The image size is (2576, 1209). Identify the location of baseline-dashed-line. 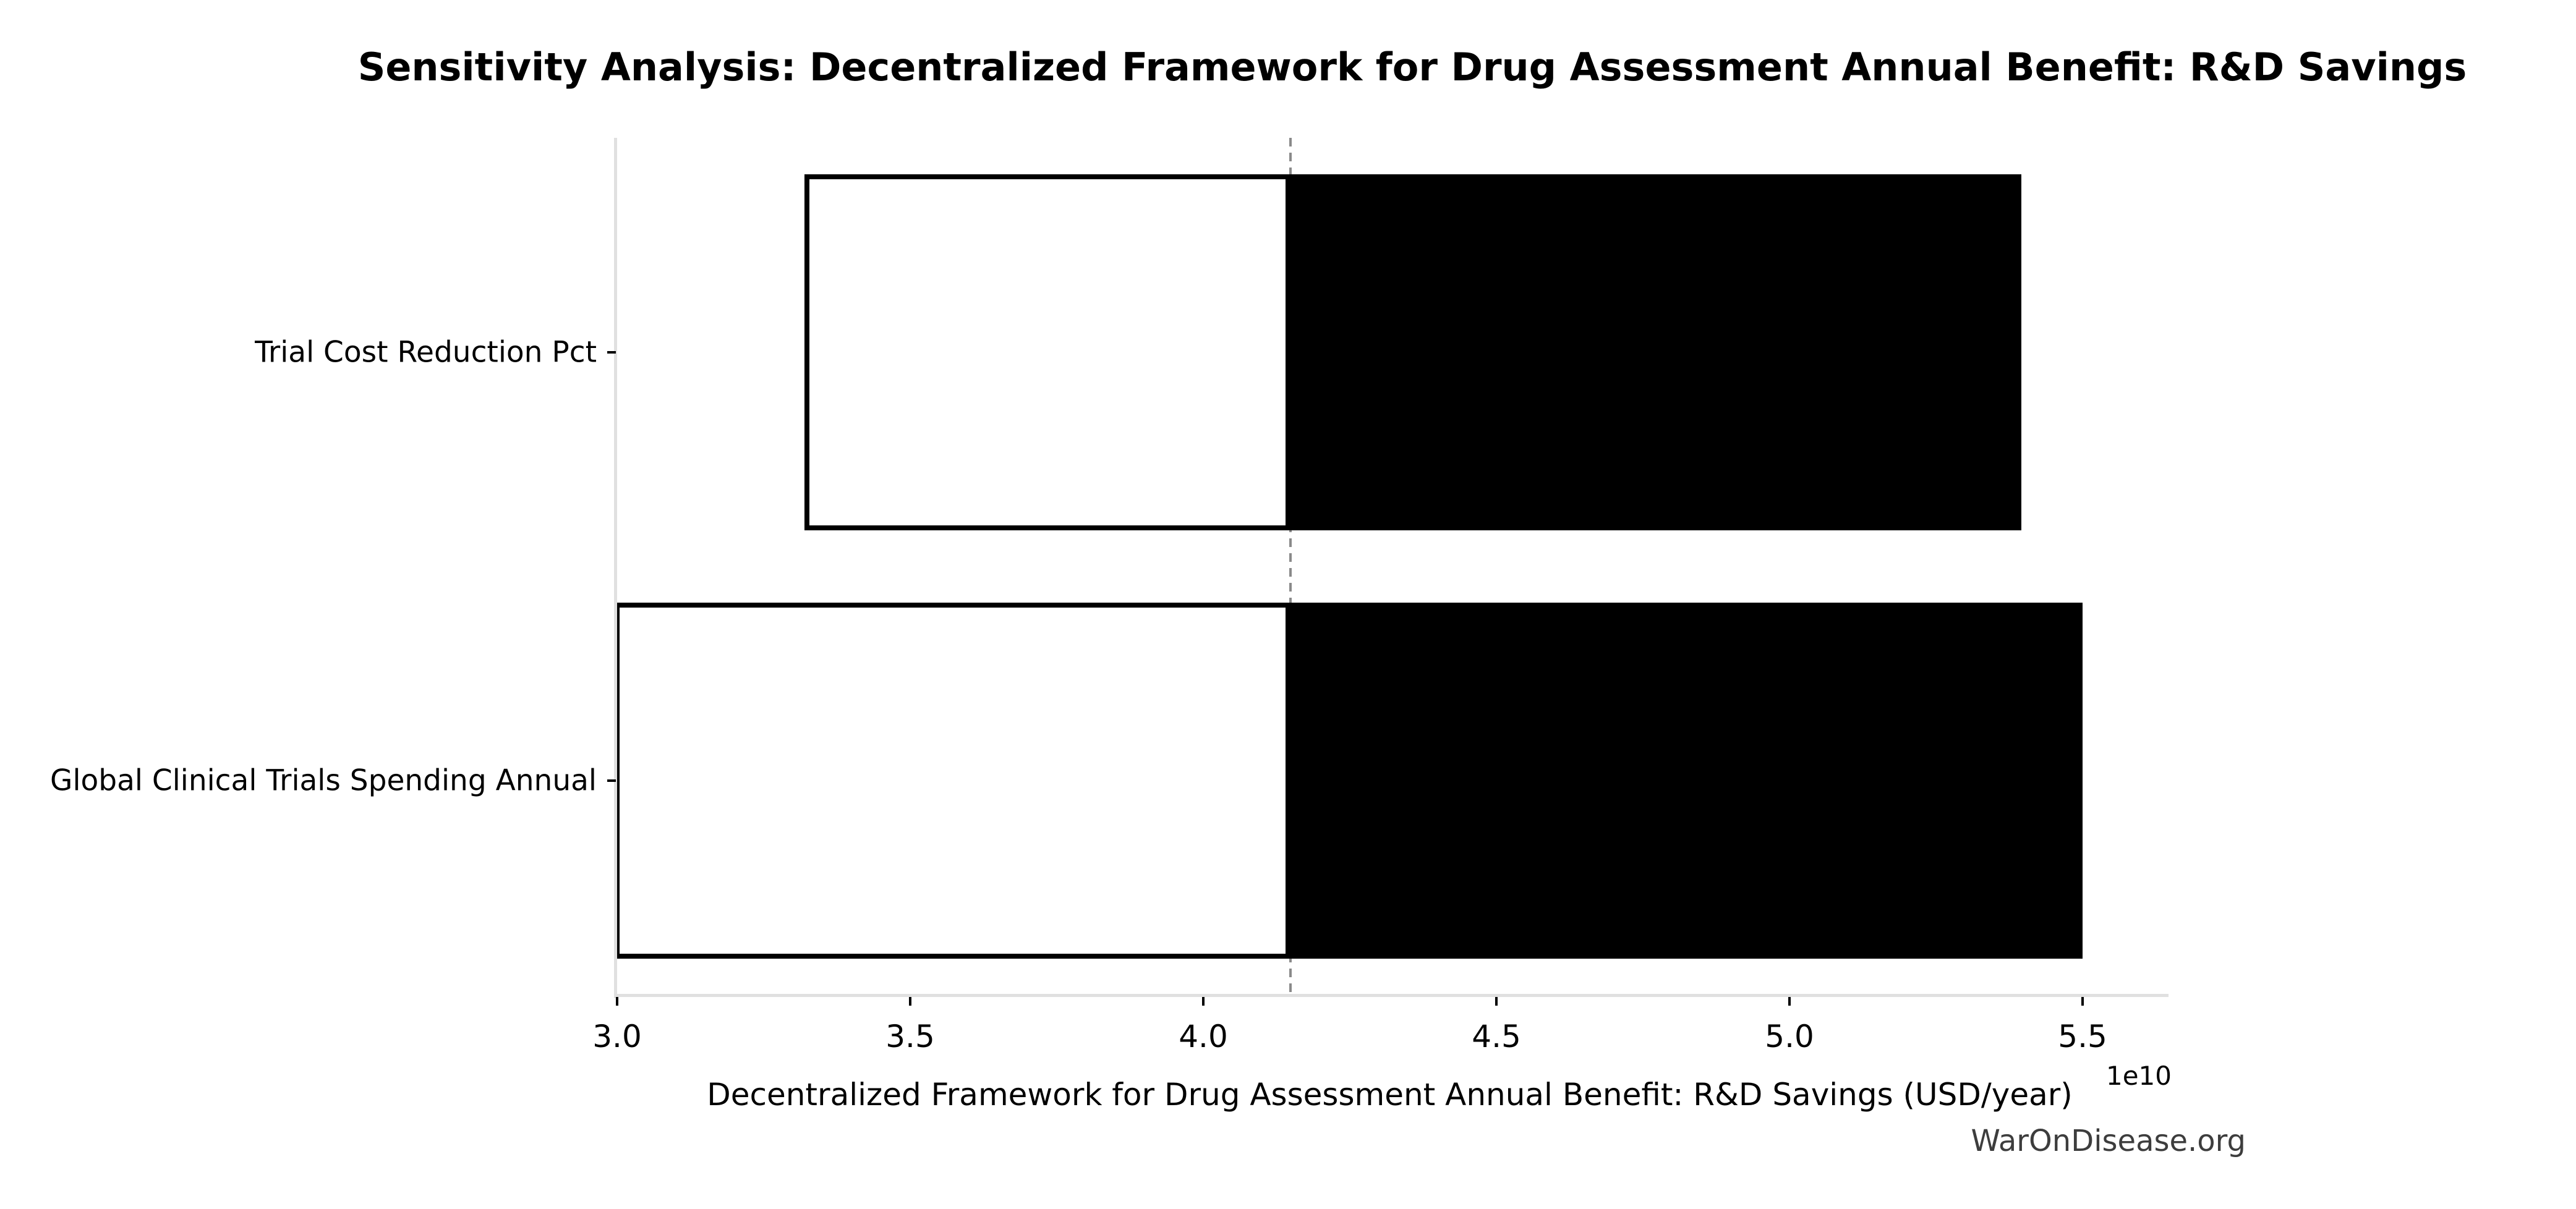
(1290, 566).